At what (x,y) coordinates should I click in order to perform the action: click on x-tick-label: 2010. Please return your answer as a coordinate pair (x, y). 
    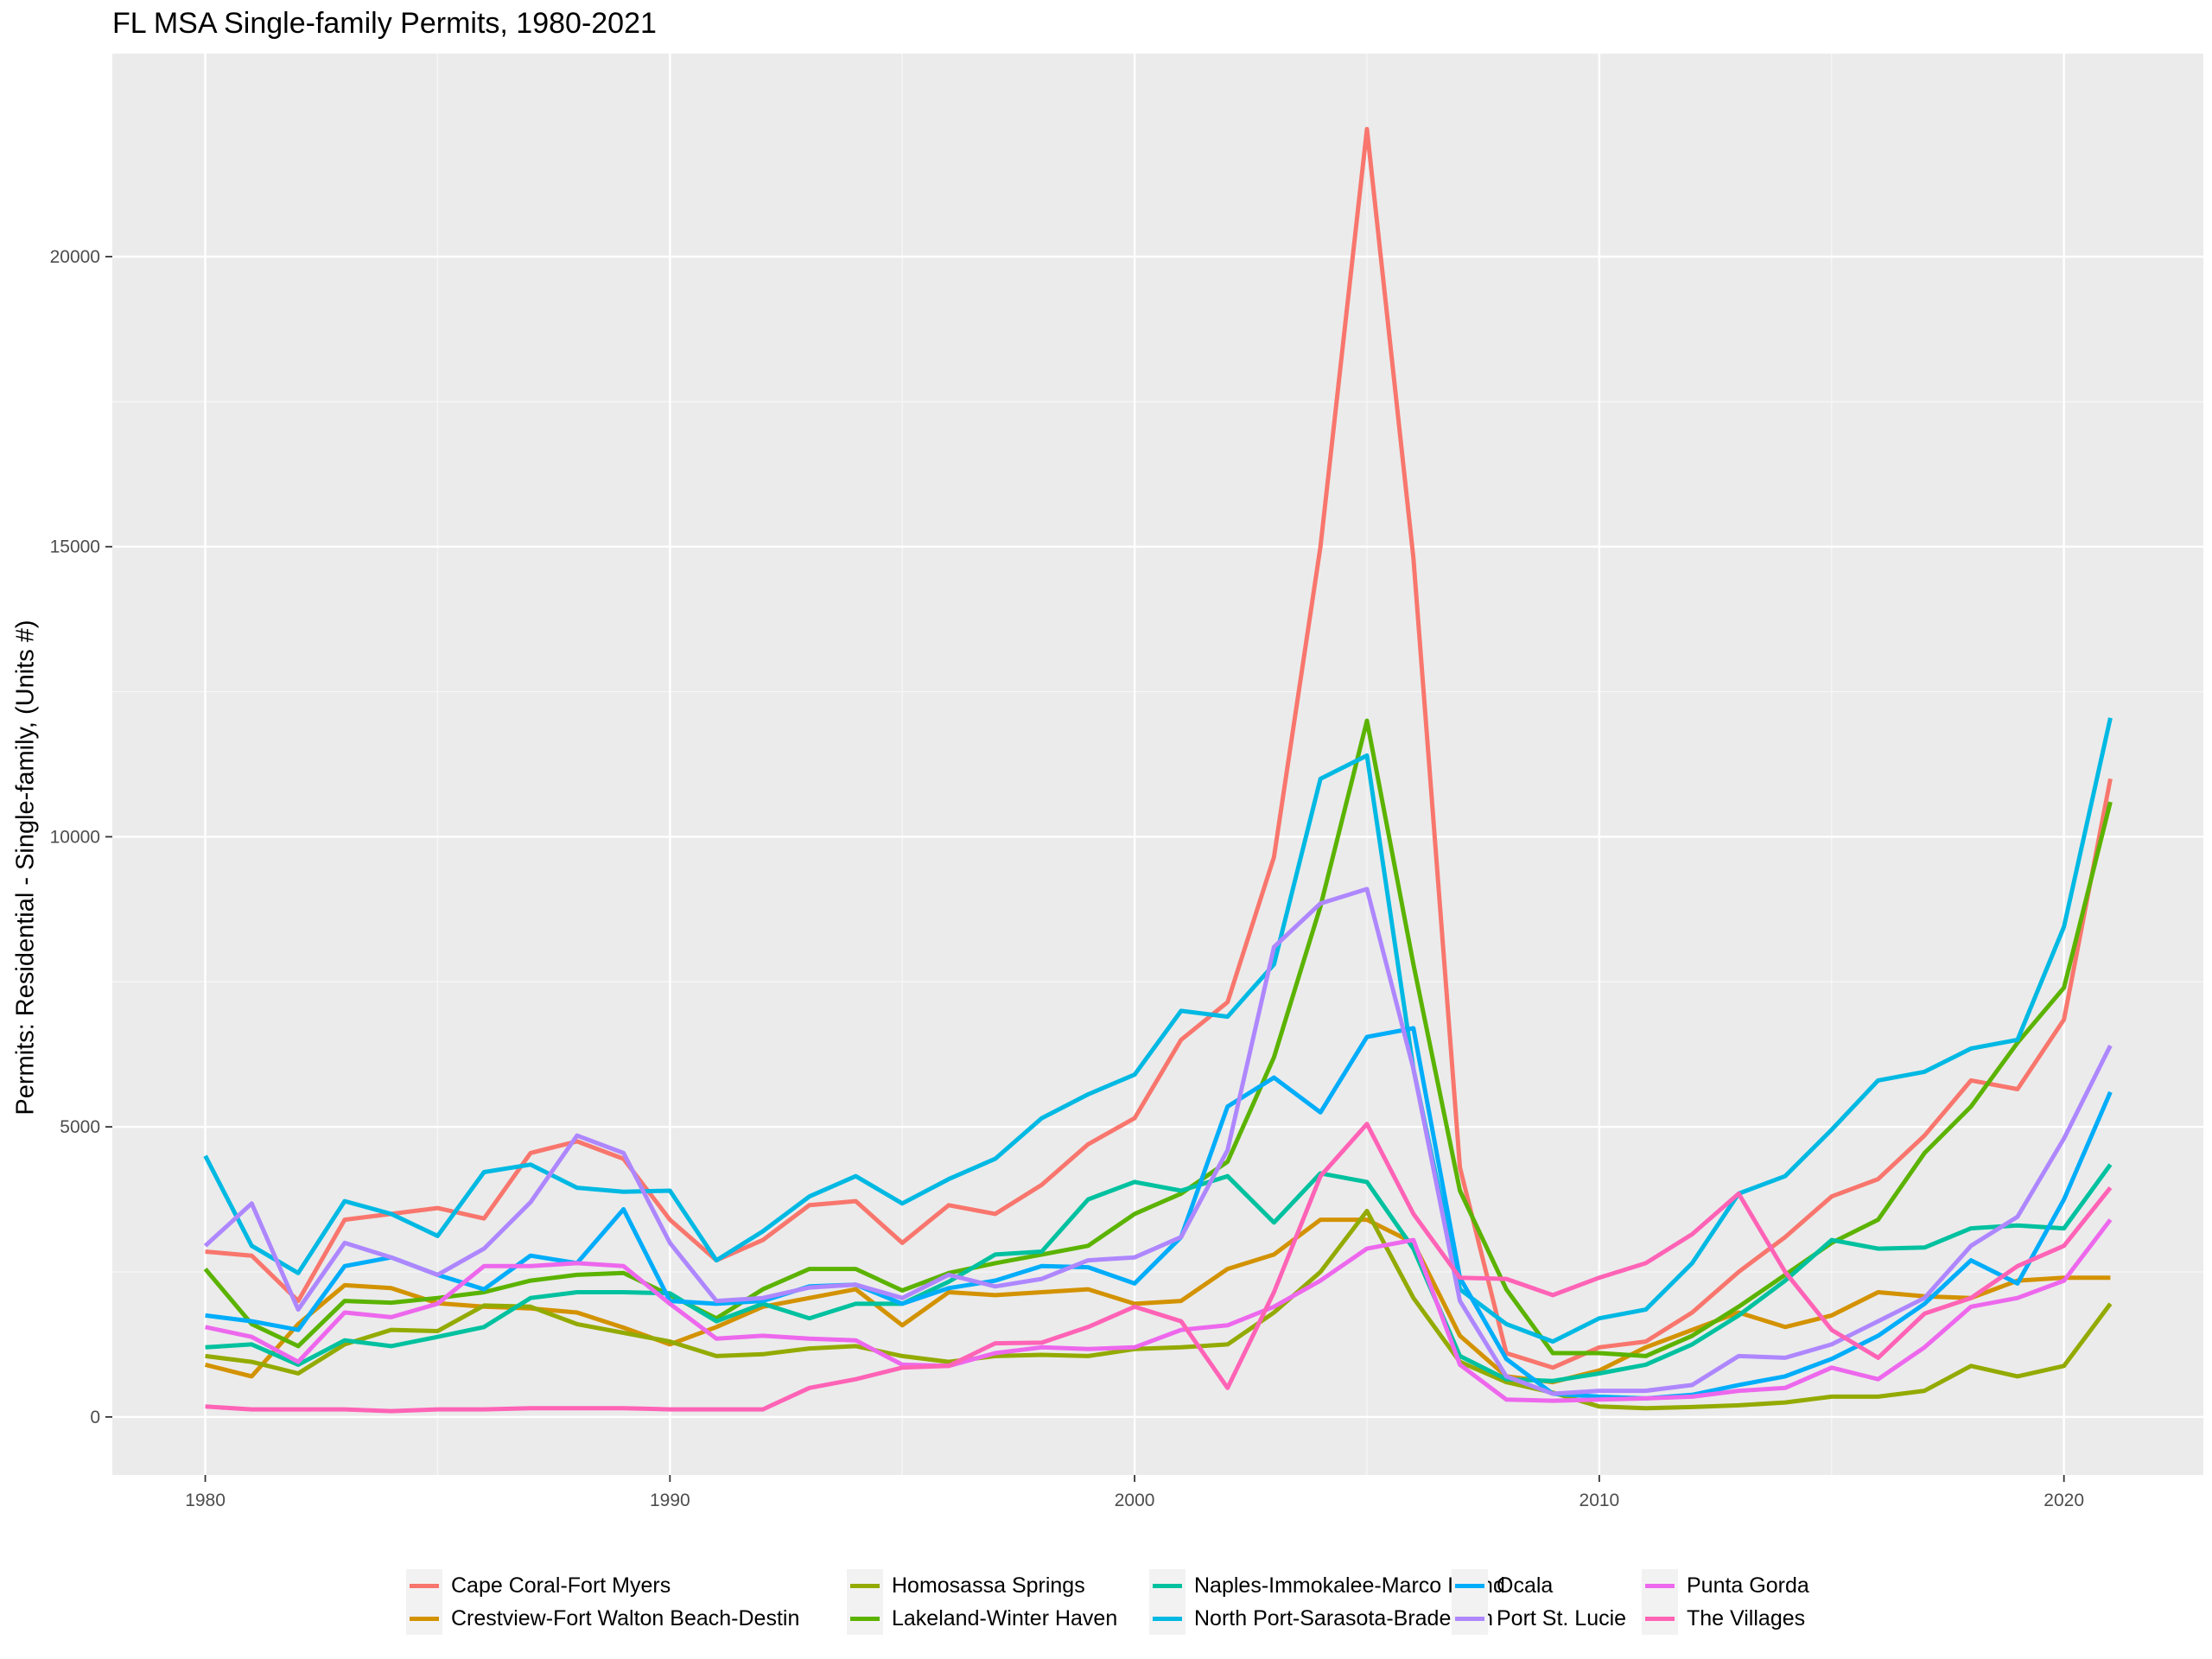
    Looking at the image, I should click on (1600, 1500).